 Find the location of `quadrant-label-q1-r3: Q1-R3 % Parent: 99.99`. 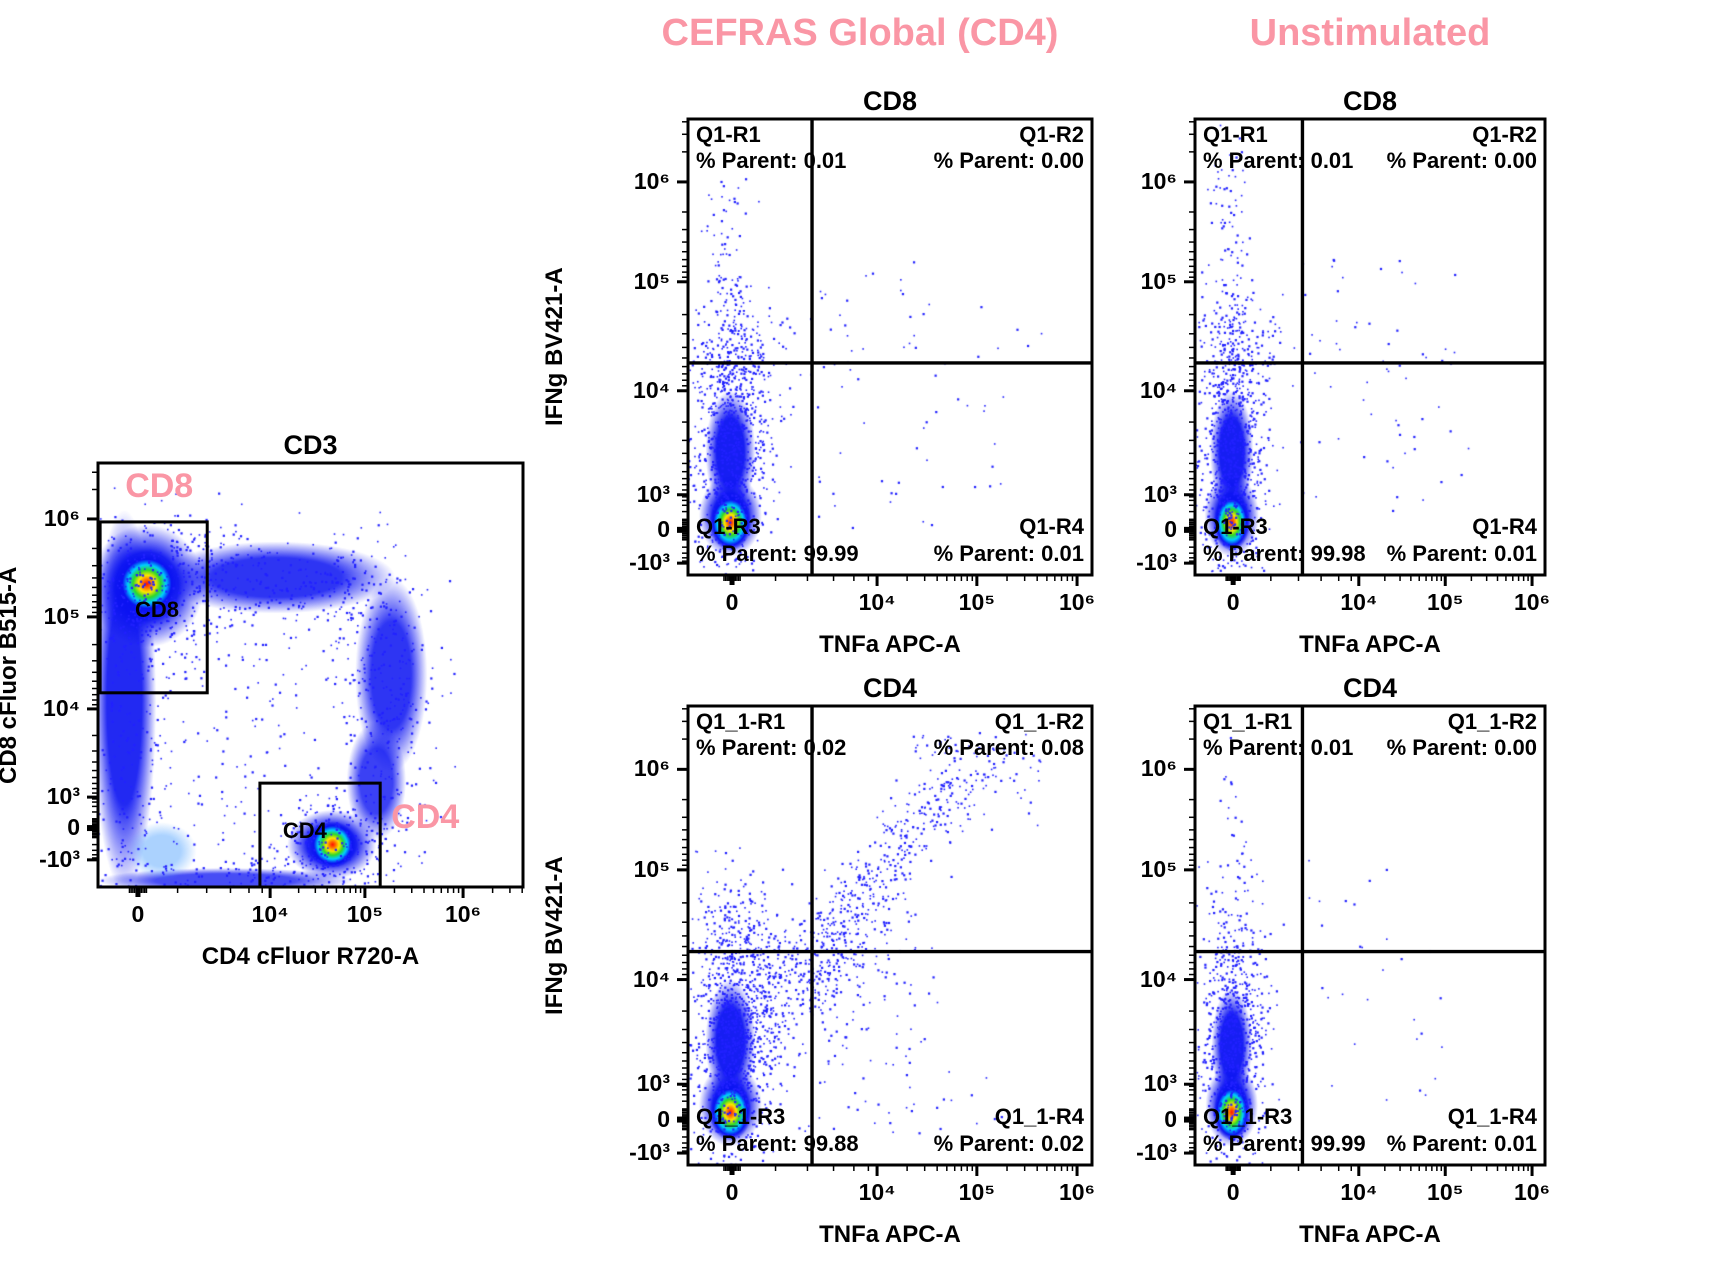

quadrant-label-q1-r3: Q1-R3 % Parent: 99.99 is located at coordinates (777, 540).